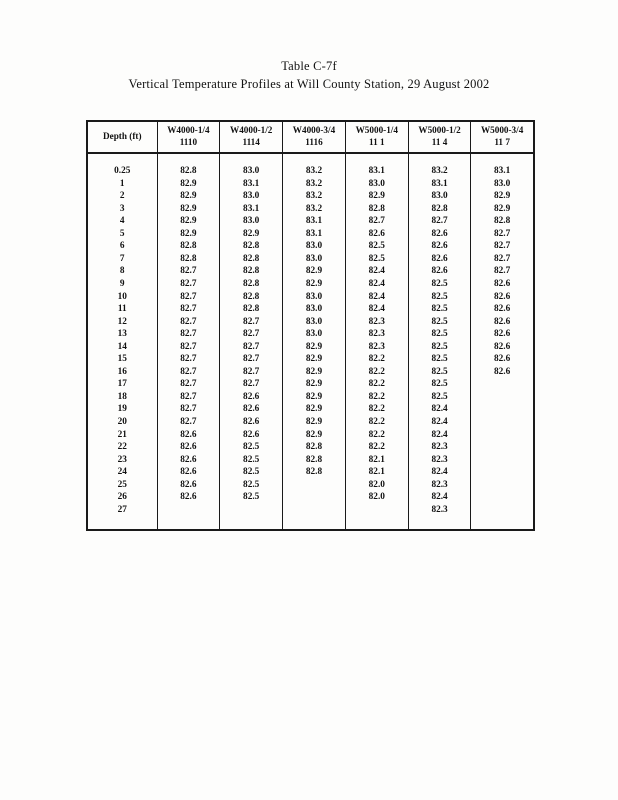 The width and height of the screenshot is (618, 800). What do you see at coordinates (310, 460) in the screenshot?
I see `table-row: 23 82.6 82.5 82.8 82.1 82.3` at bounding box center [310, 460].